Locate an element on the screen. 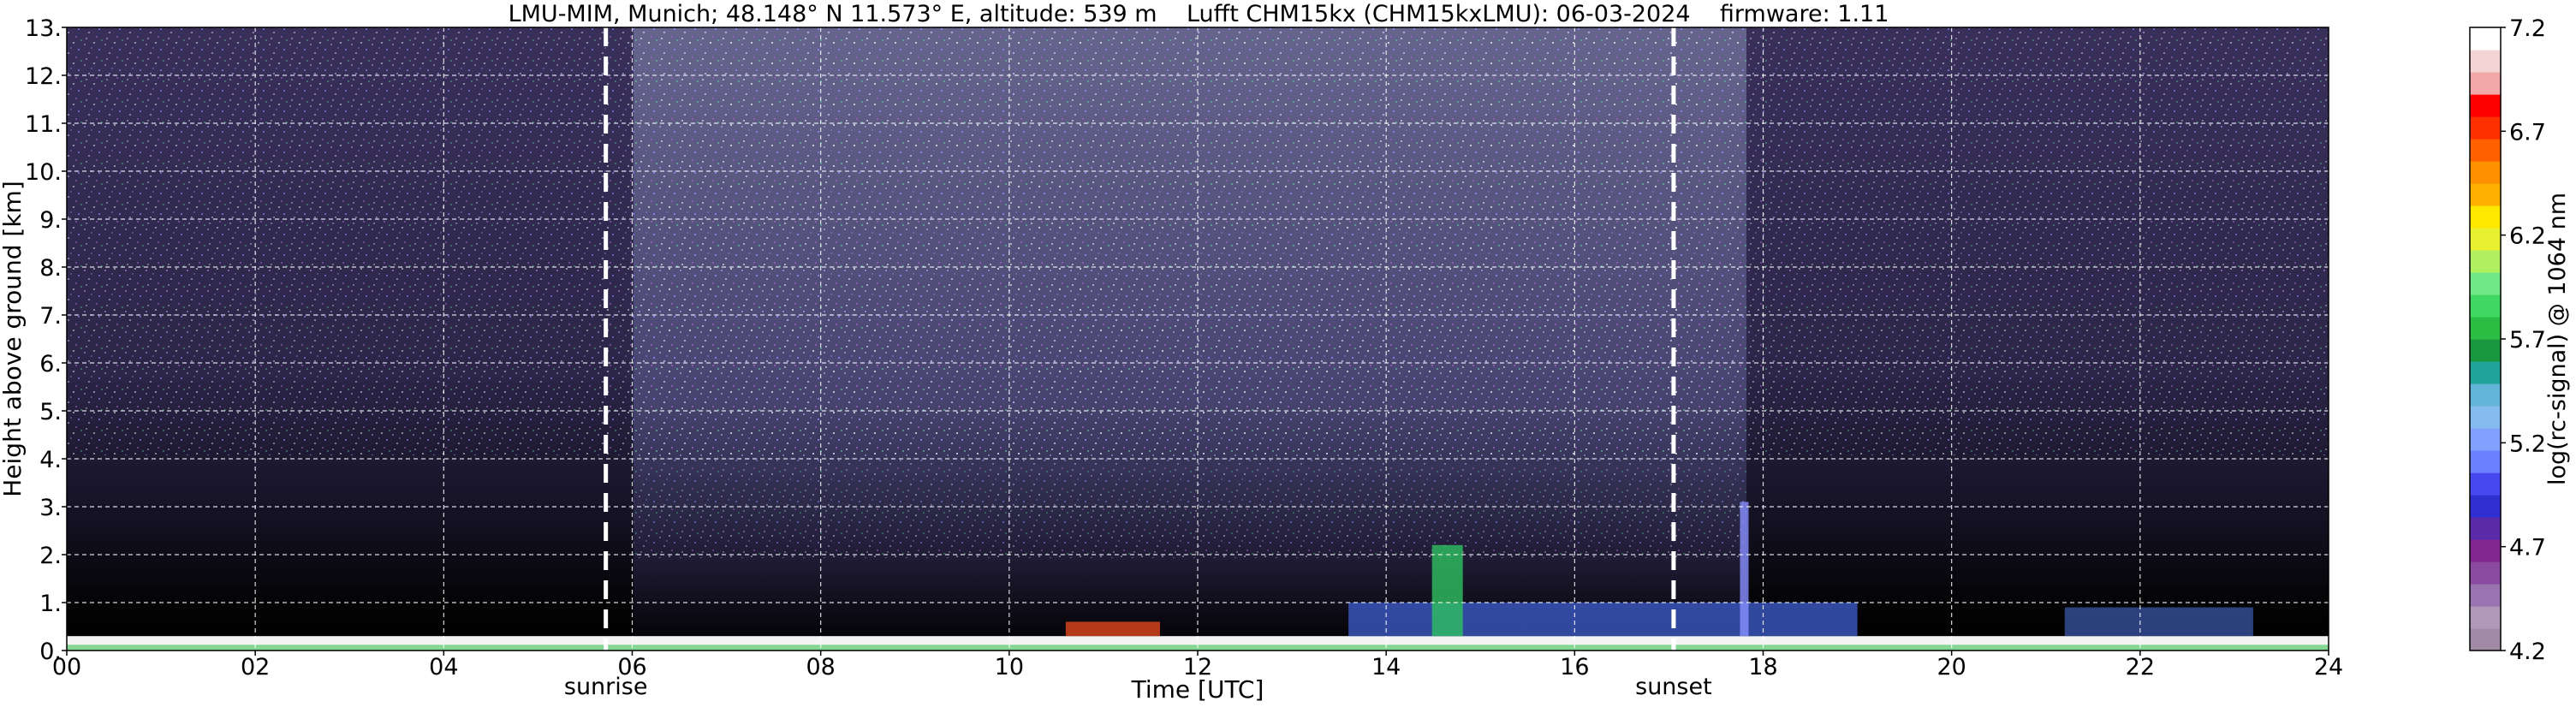 The image size is (2576, 707). x-axis-label: Time [UTC] is located at coordinates (1197, 689).